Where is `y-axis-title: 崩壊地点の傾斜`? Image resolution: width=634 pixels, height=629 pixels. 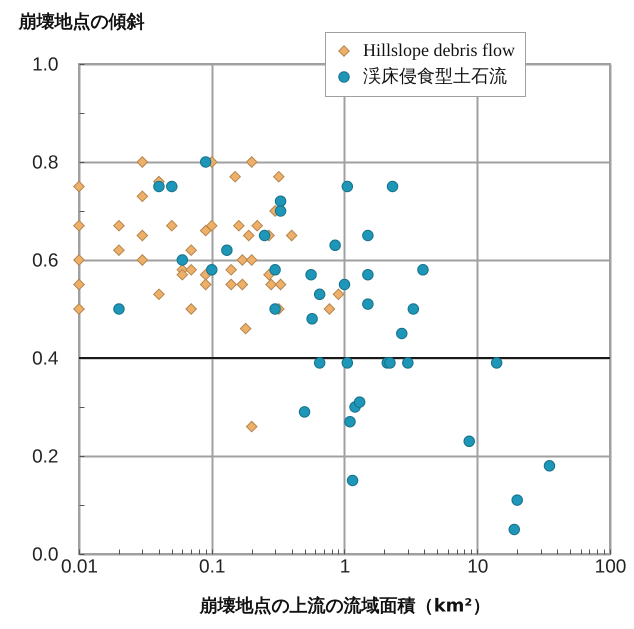
y-axis-title: 崩壊地点の傾斜 is located at coordinates (81, 22).